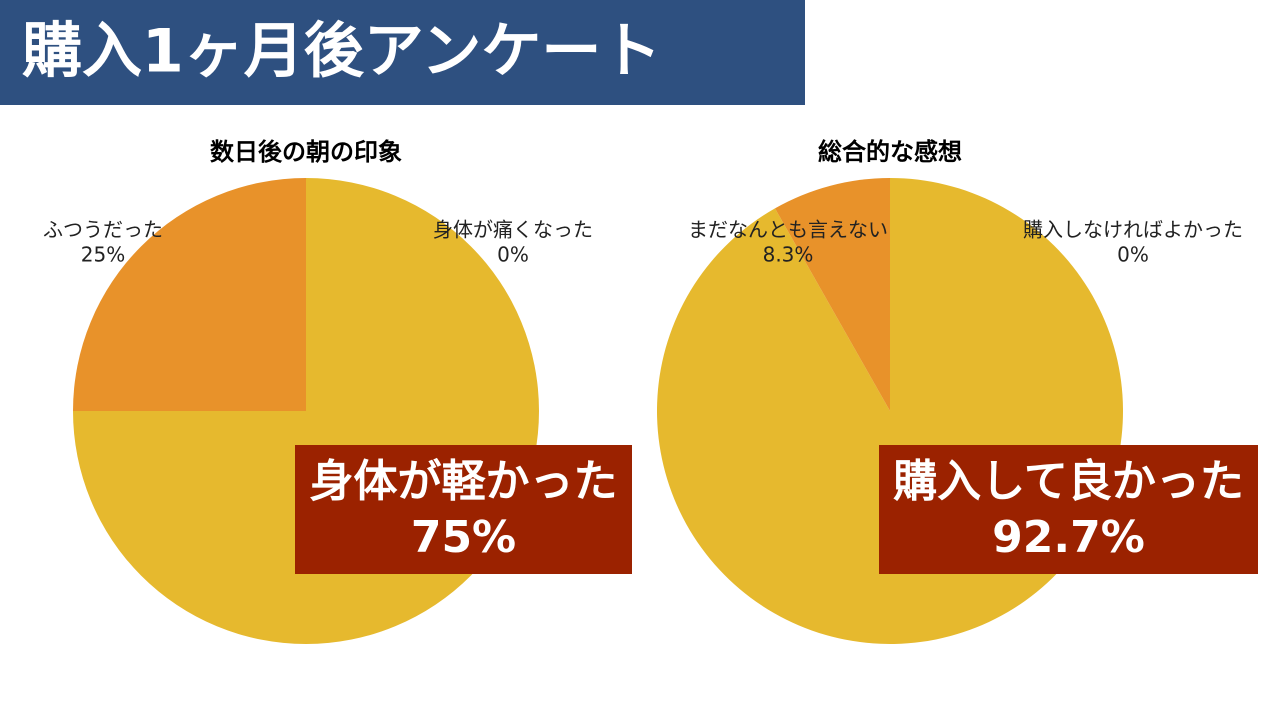 The width and height of the screenshot is (1280, 720). Describe the element at coordinates (103, 255) in the screenshot. I see `slice-value-label: 25%` at that location.